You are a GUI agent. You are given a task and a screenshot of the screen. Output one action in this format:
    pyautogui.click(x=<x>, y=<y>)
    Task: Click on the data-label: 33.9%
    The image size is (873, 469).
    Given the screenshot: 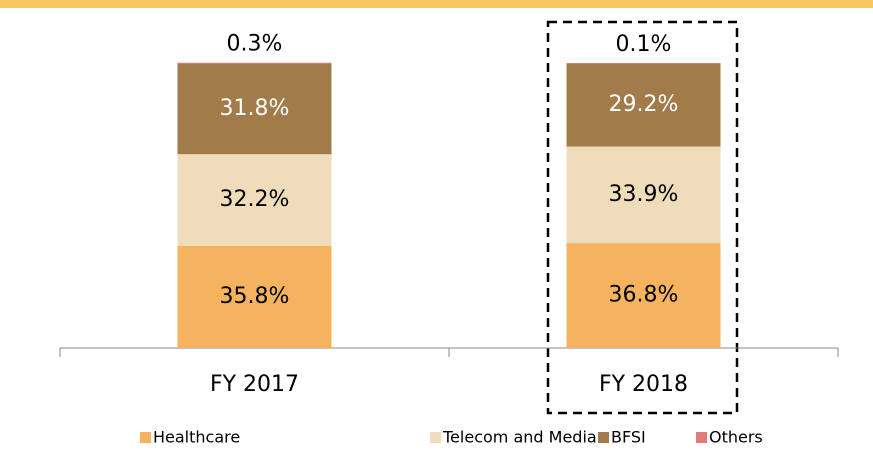 What is the action you would take?
    pyautogui.click(x=644, y=194)
    